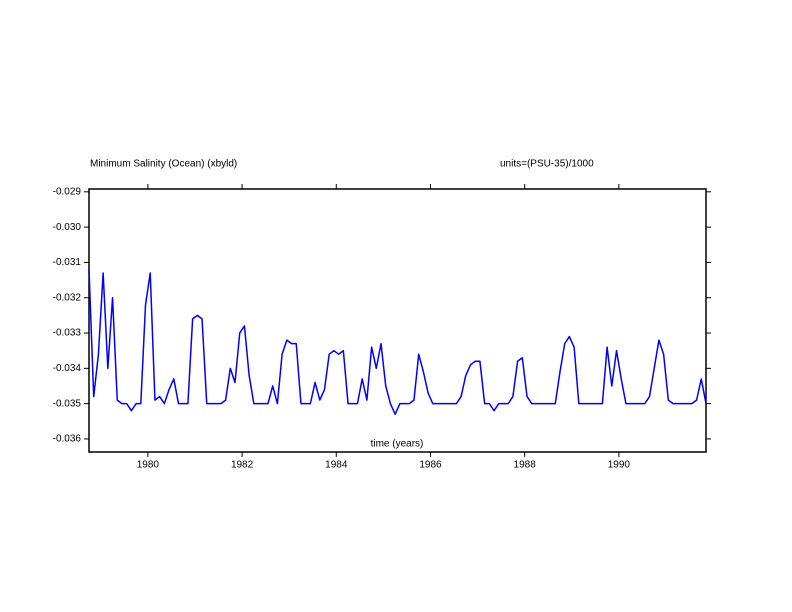 Image resolution: width=792 pixels, height=612 pixels. Describe the element at coordinates (547, 164) in the screenshot. I see `units-label: units=(PSU-35)/1000` at that location.